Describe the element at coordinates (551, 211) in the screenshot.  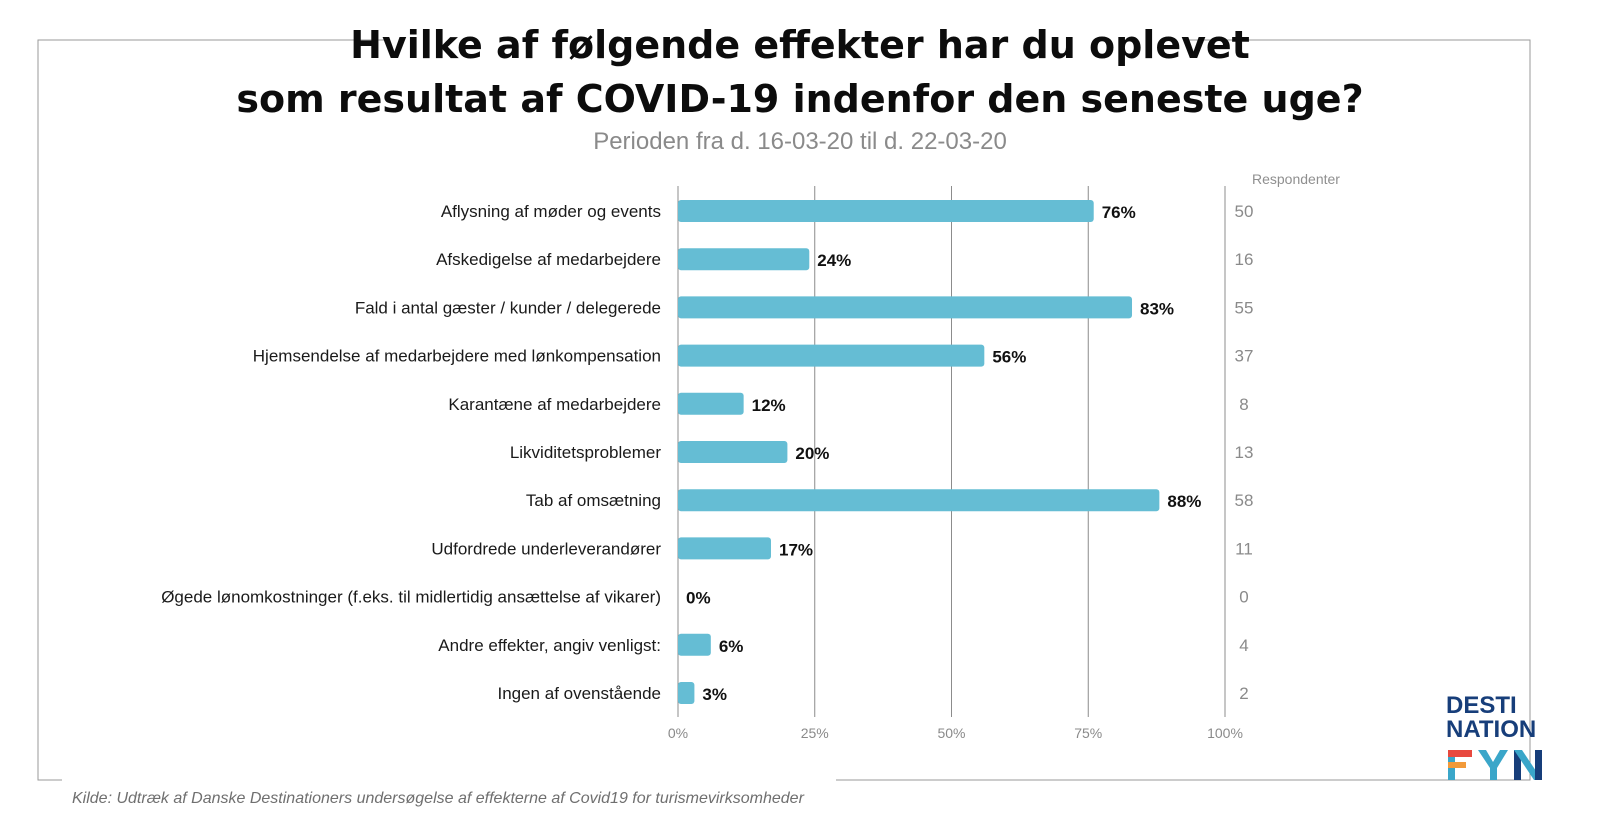
I see `category-label: Aflysning af møder og events` at that location.